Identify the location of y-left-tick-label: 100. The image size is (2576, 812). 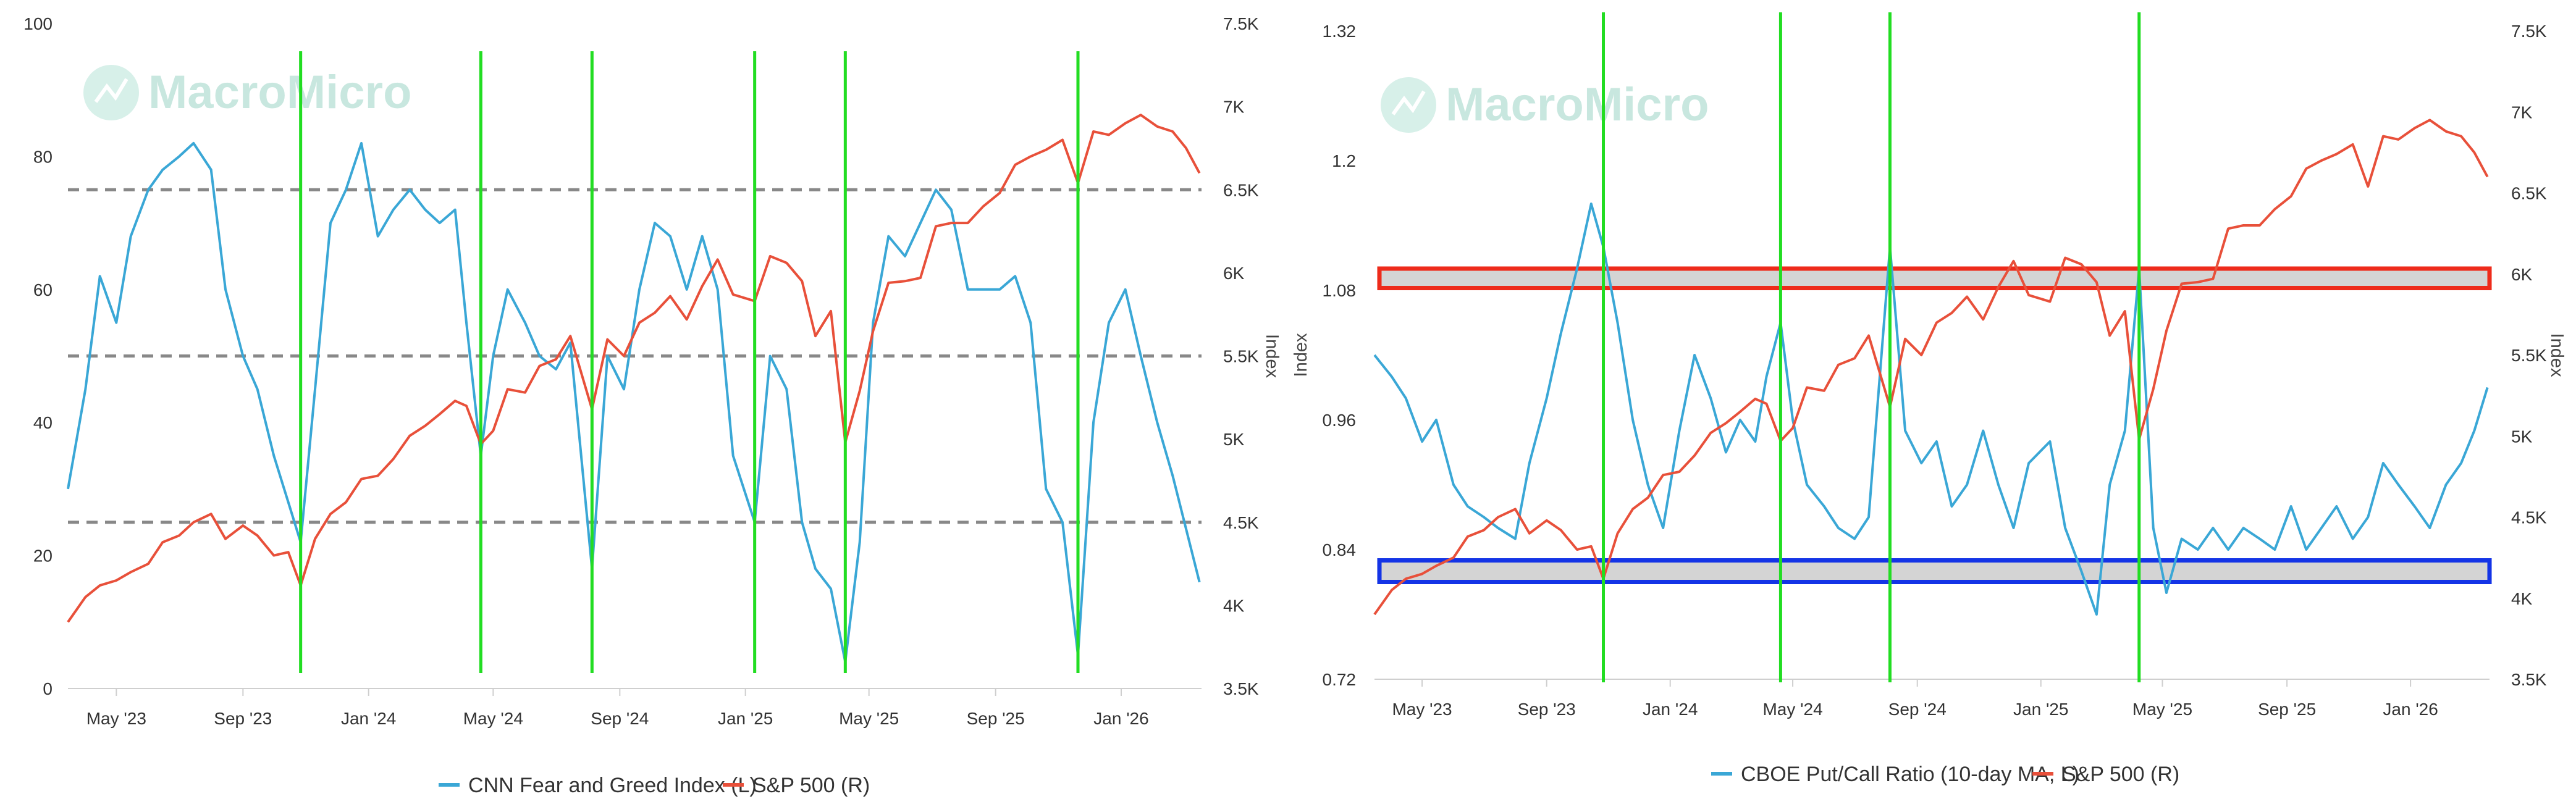
(38, 24).